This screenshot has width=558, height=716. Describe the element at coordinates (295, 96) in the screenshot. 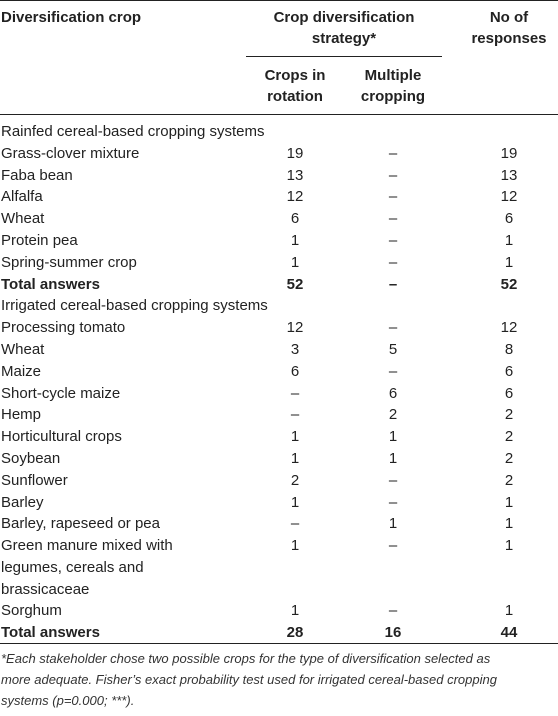

I see `header-rotation-line2: rotation` at that location.